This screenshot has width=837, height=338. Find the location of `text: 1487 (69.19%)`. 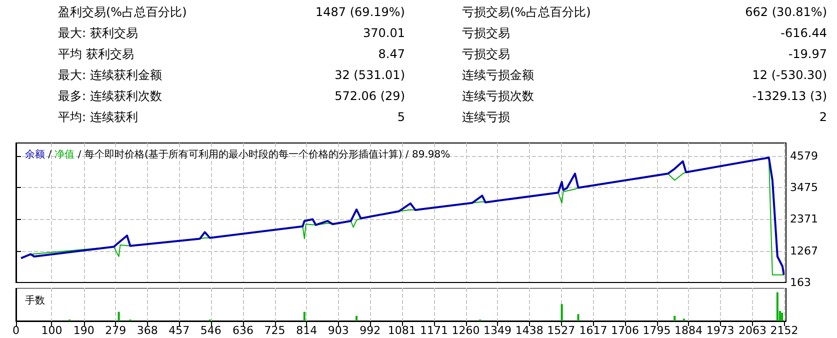

text: 1487 (69.19%) is located at coordinates (360, 12).